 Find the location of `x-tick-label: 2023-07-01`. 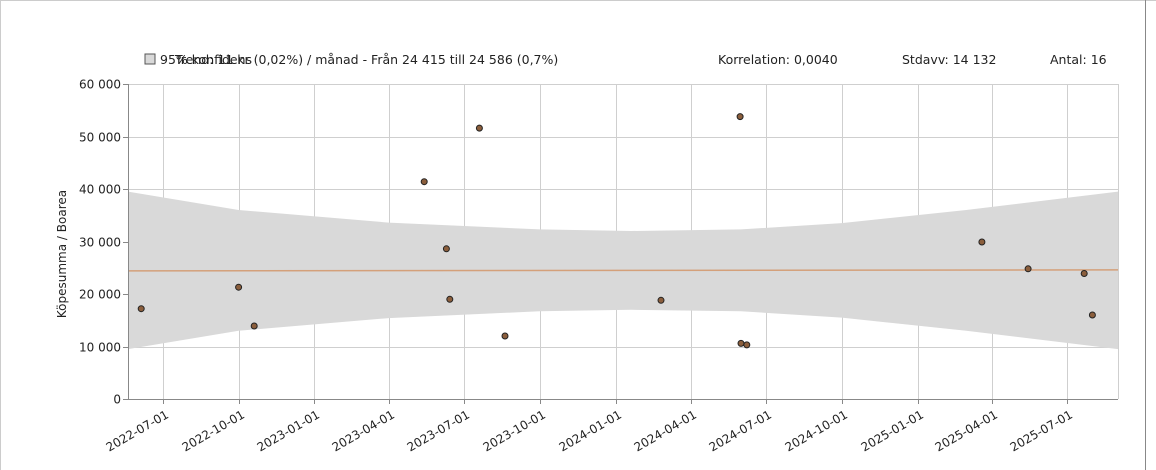

x-tick-label: 2023-07-01 is located at coordinates (438, 430).